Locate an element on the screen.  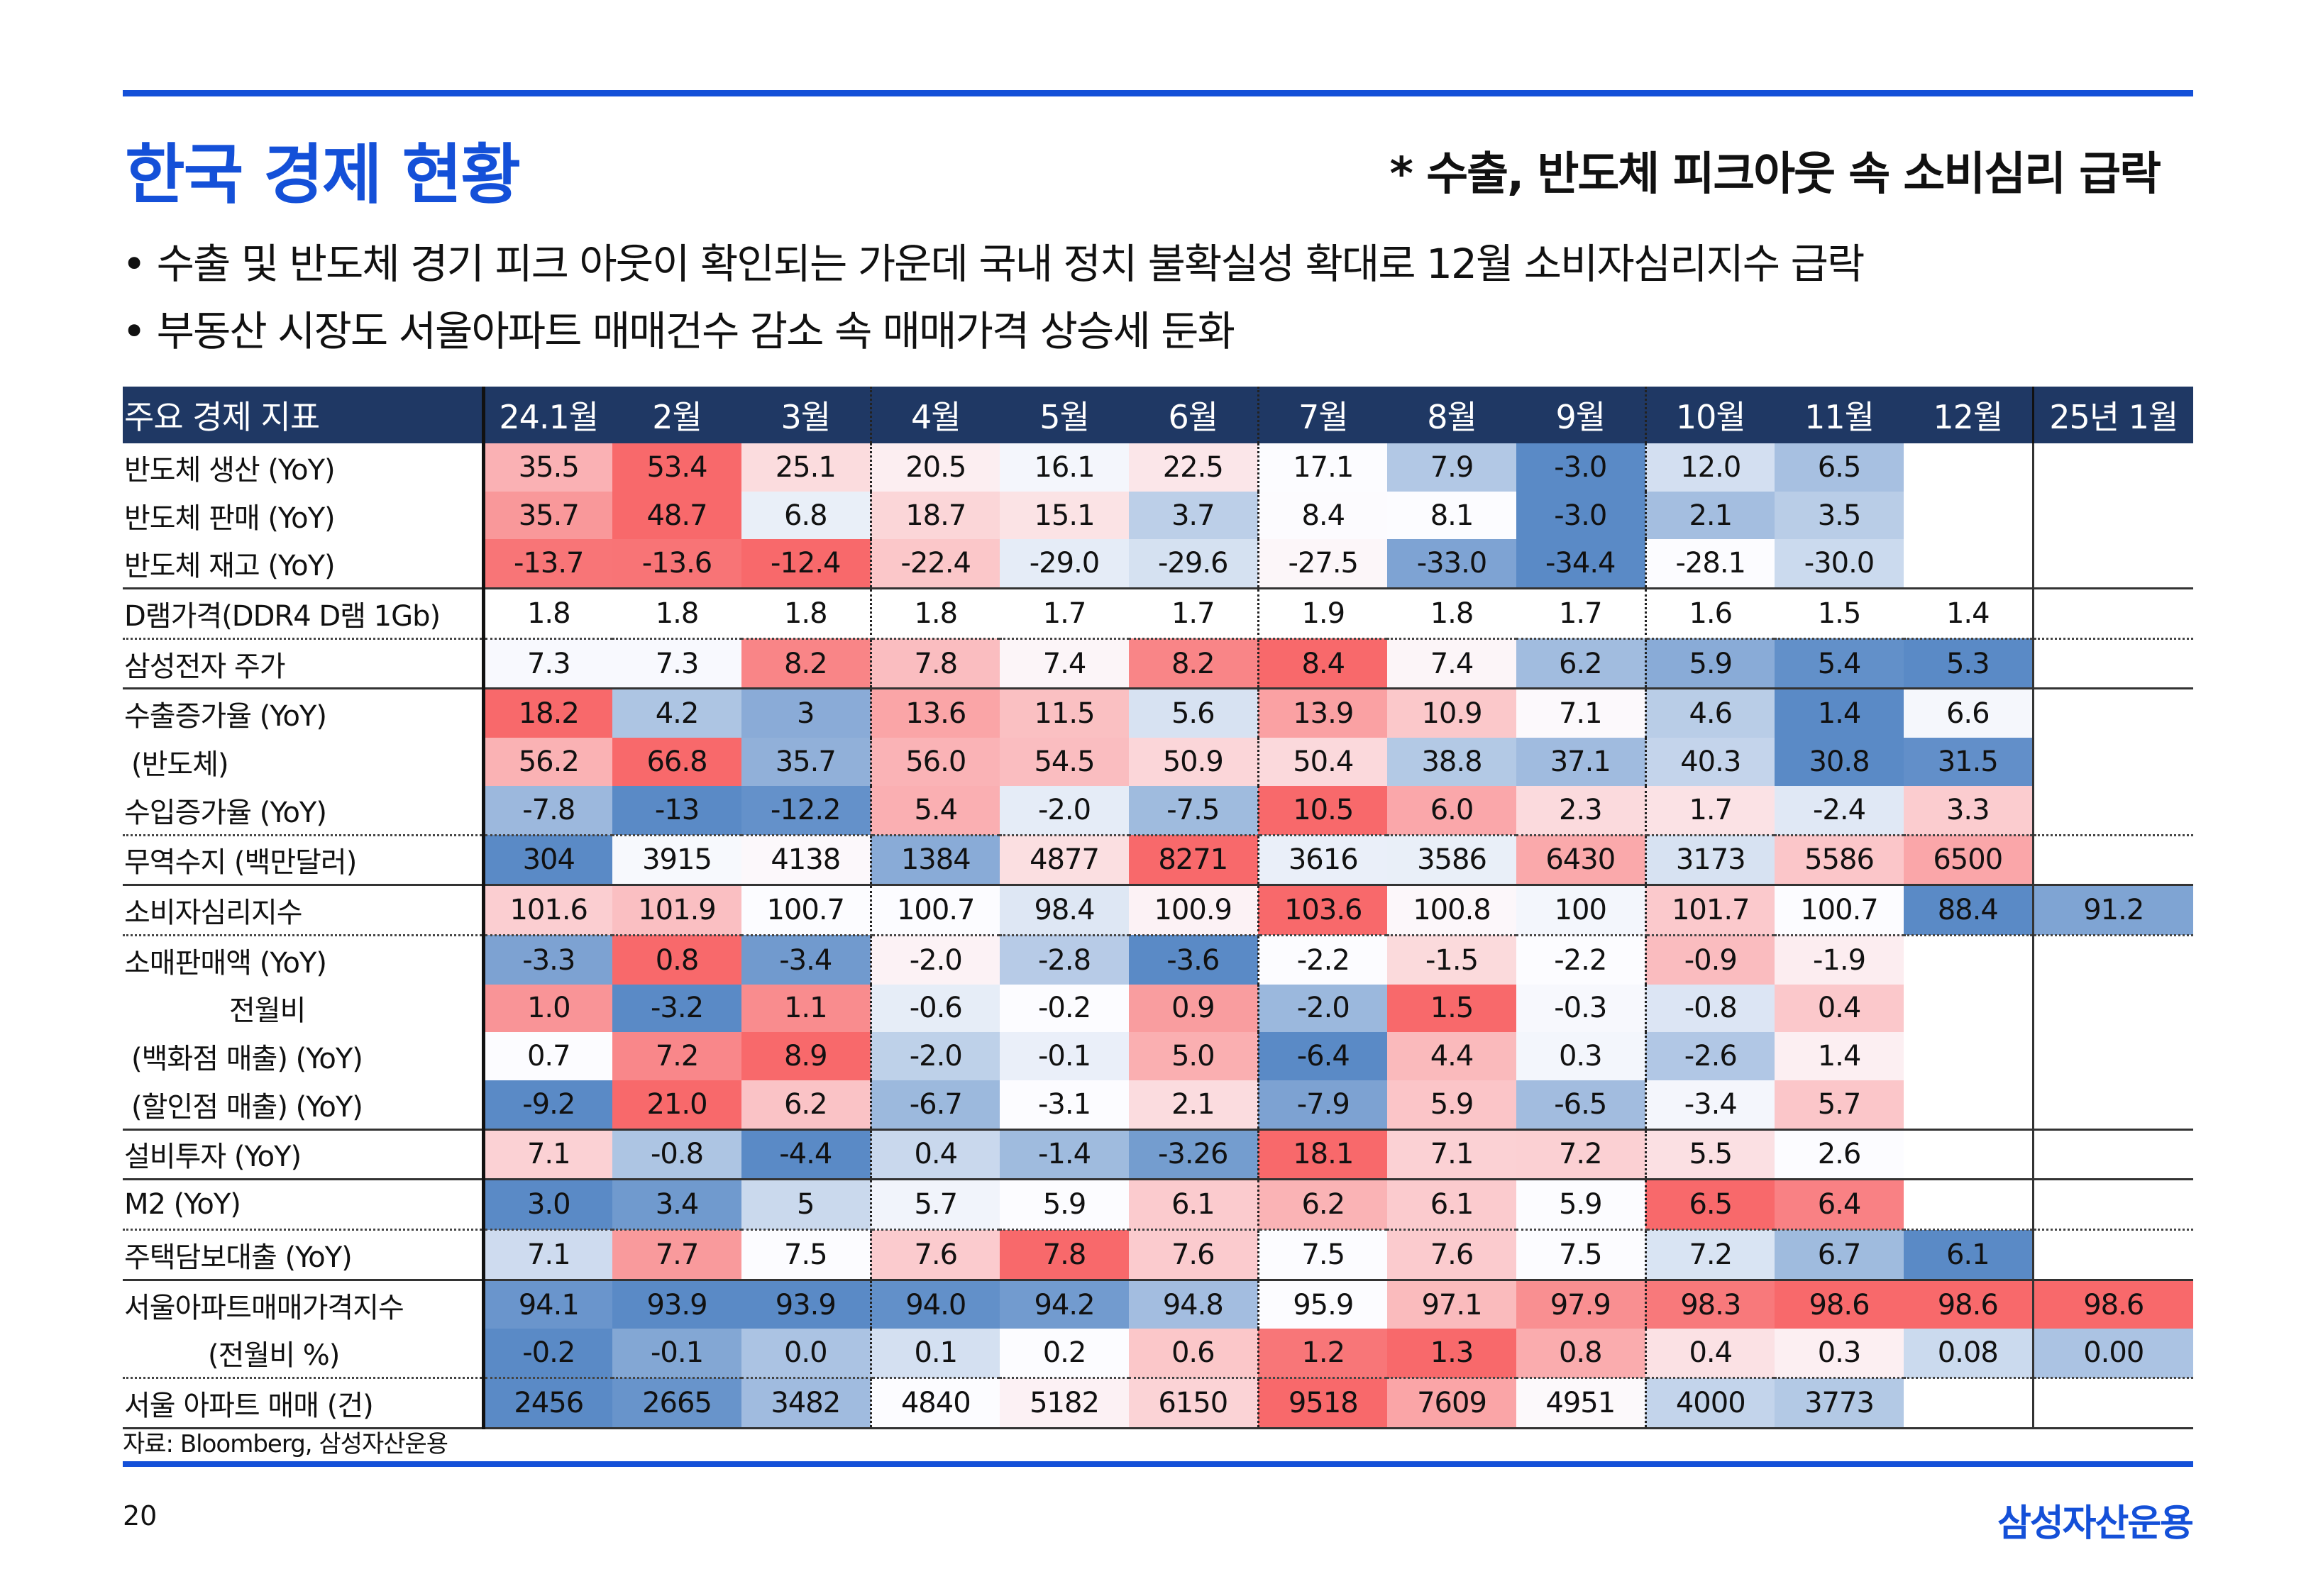
table-cell: 5.0 is located at coordinates (1194, 1056).